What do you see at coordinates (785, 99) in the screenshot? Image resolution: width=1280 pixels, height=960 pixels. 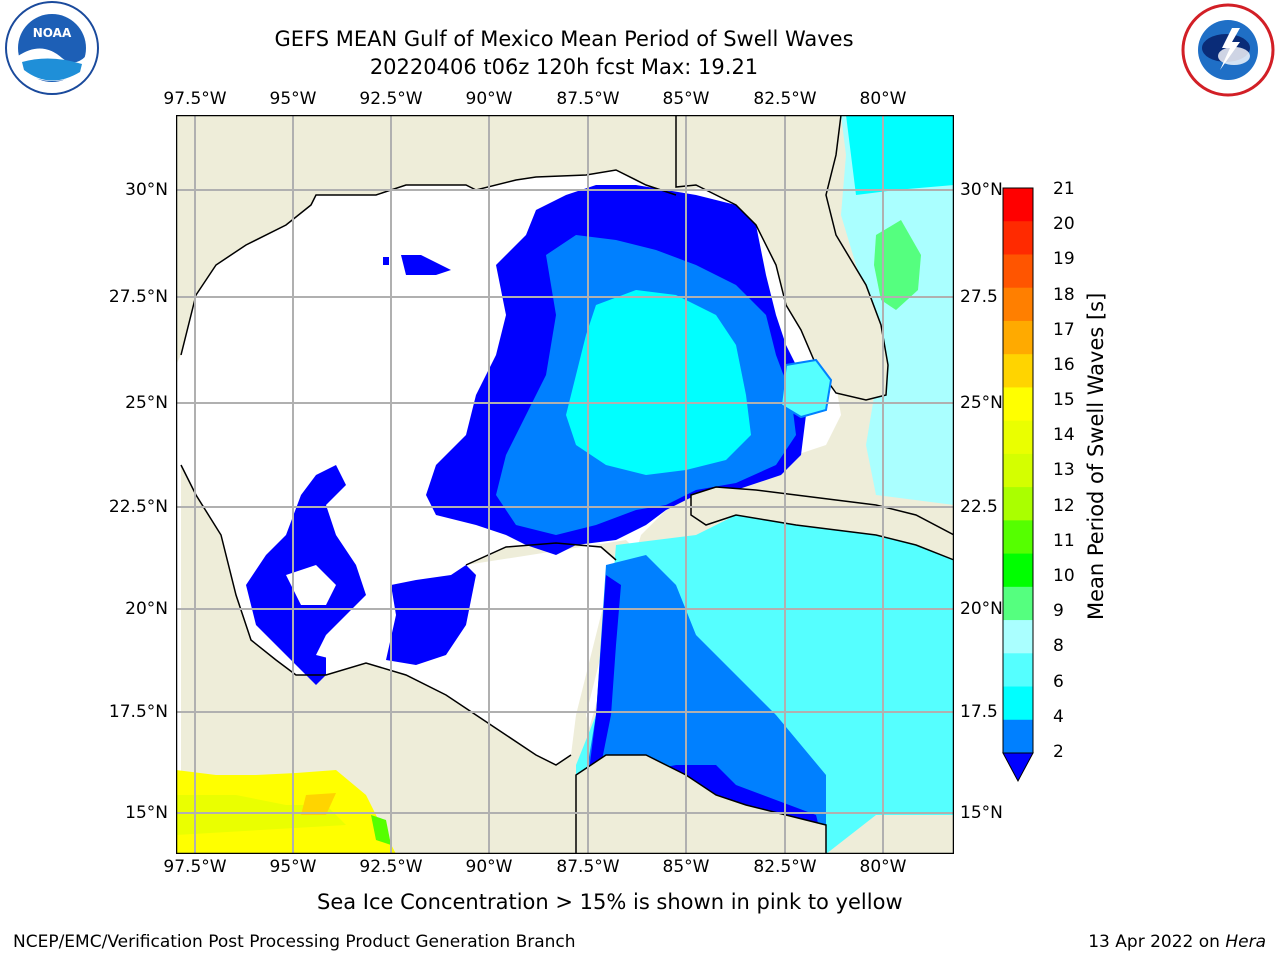 I see `lon-tick-top: 82.5°W` at bounding box center [785, 99].